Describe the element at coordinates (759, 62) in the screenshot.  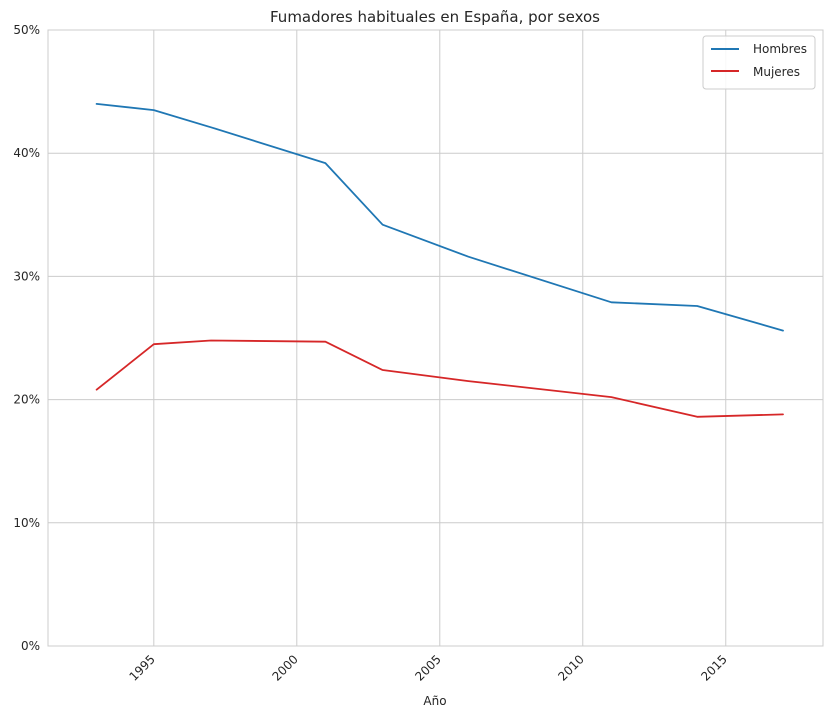
I see `legend: Hombres Mujeres` at that location.